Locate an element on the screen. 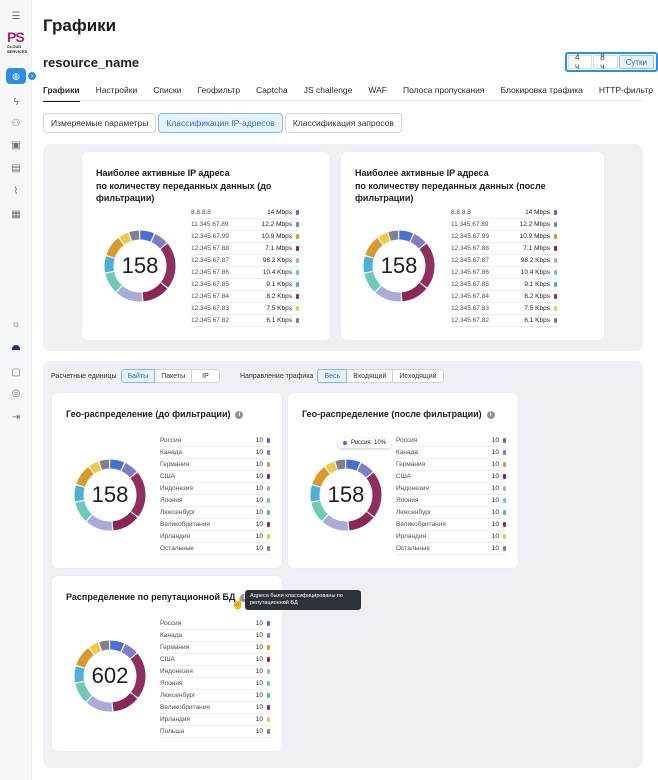 This screenshot has width=658, height=780. legend-row: 12.345.67.88 7.1 Mbps is located at coordinates (504, 249).